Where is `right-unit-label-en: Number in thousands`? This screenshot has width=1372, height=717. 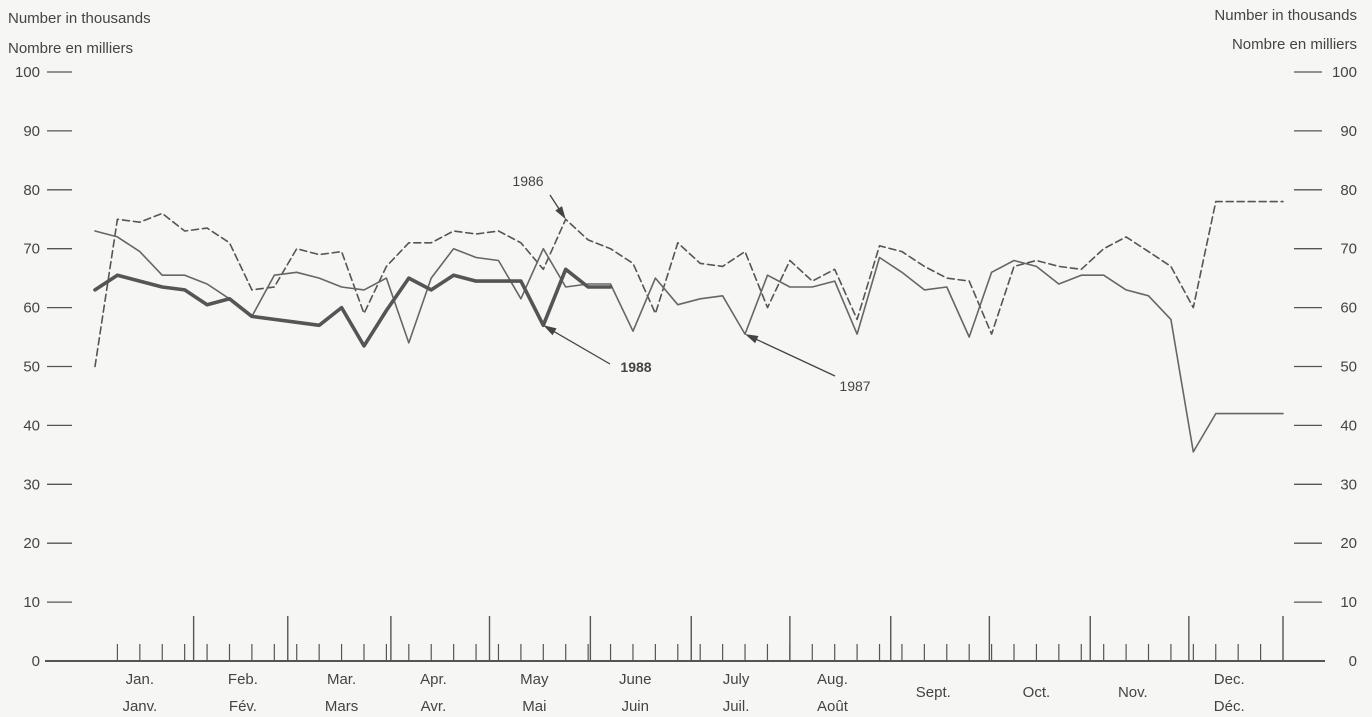 right-unit-label-en: Number in thousands is located at coordinates (1285, 15).